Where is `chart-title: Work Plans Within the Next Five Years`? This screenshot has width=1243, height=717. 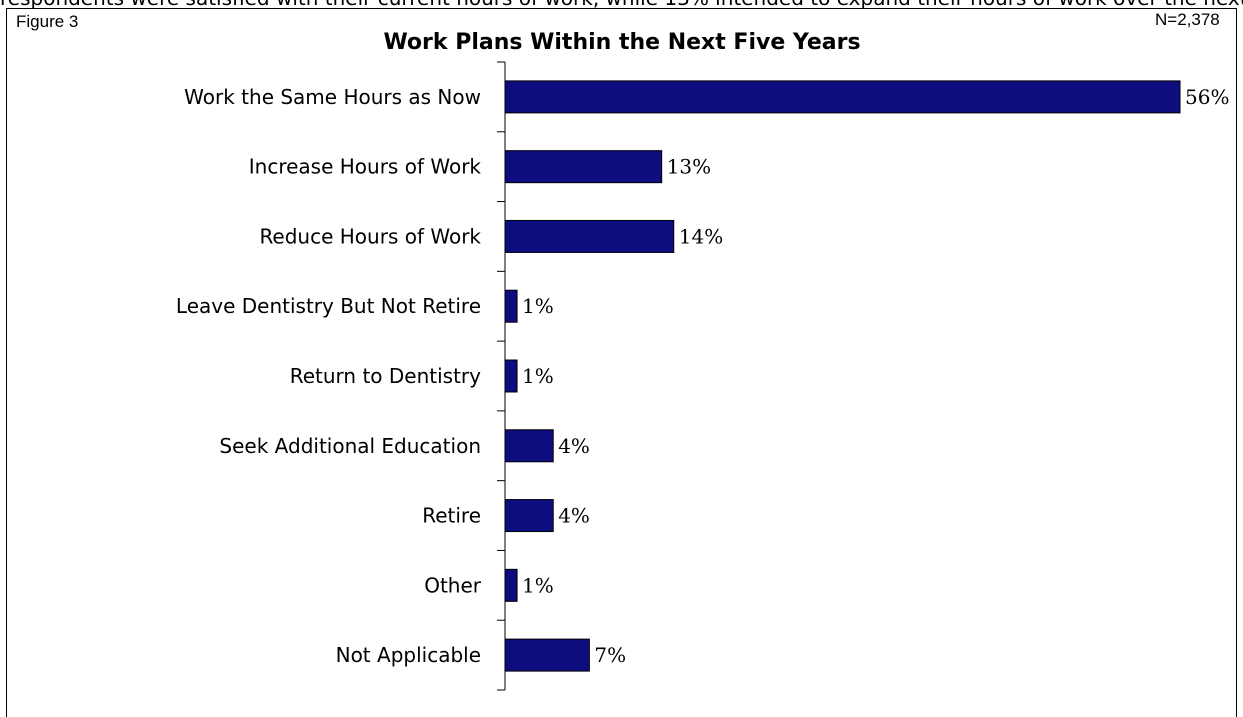
chart-title: Work Plans Within the Next Five Years is located at coordinates (621, 42).